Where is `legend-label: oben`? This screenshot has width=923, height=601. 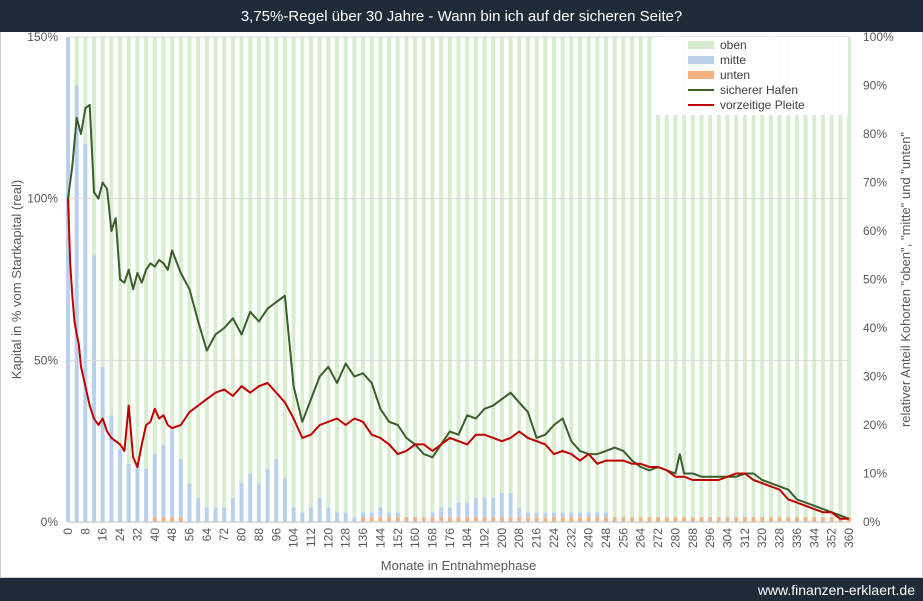
legend-label: oben is located at coordinates (733, 45).